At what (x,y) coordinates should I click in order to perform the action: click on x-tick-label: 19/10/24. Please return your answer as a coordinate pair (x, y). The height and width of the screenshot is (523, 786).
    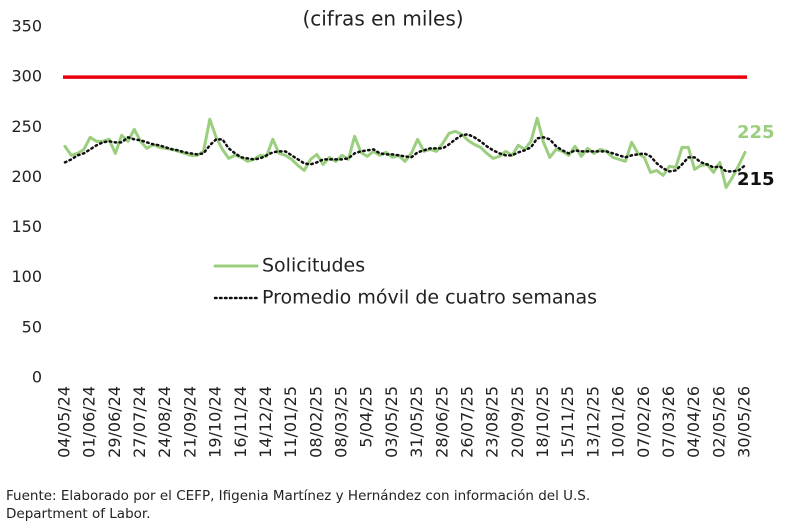
    Looking at the image, I should click on (215, 422).